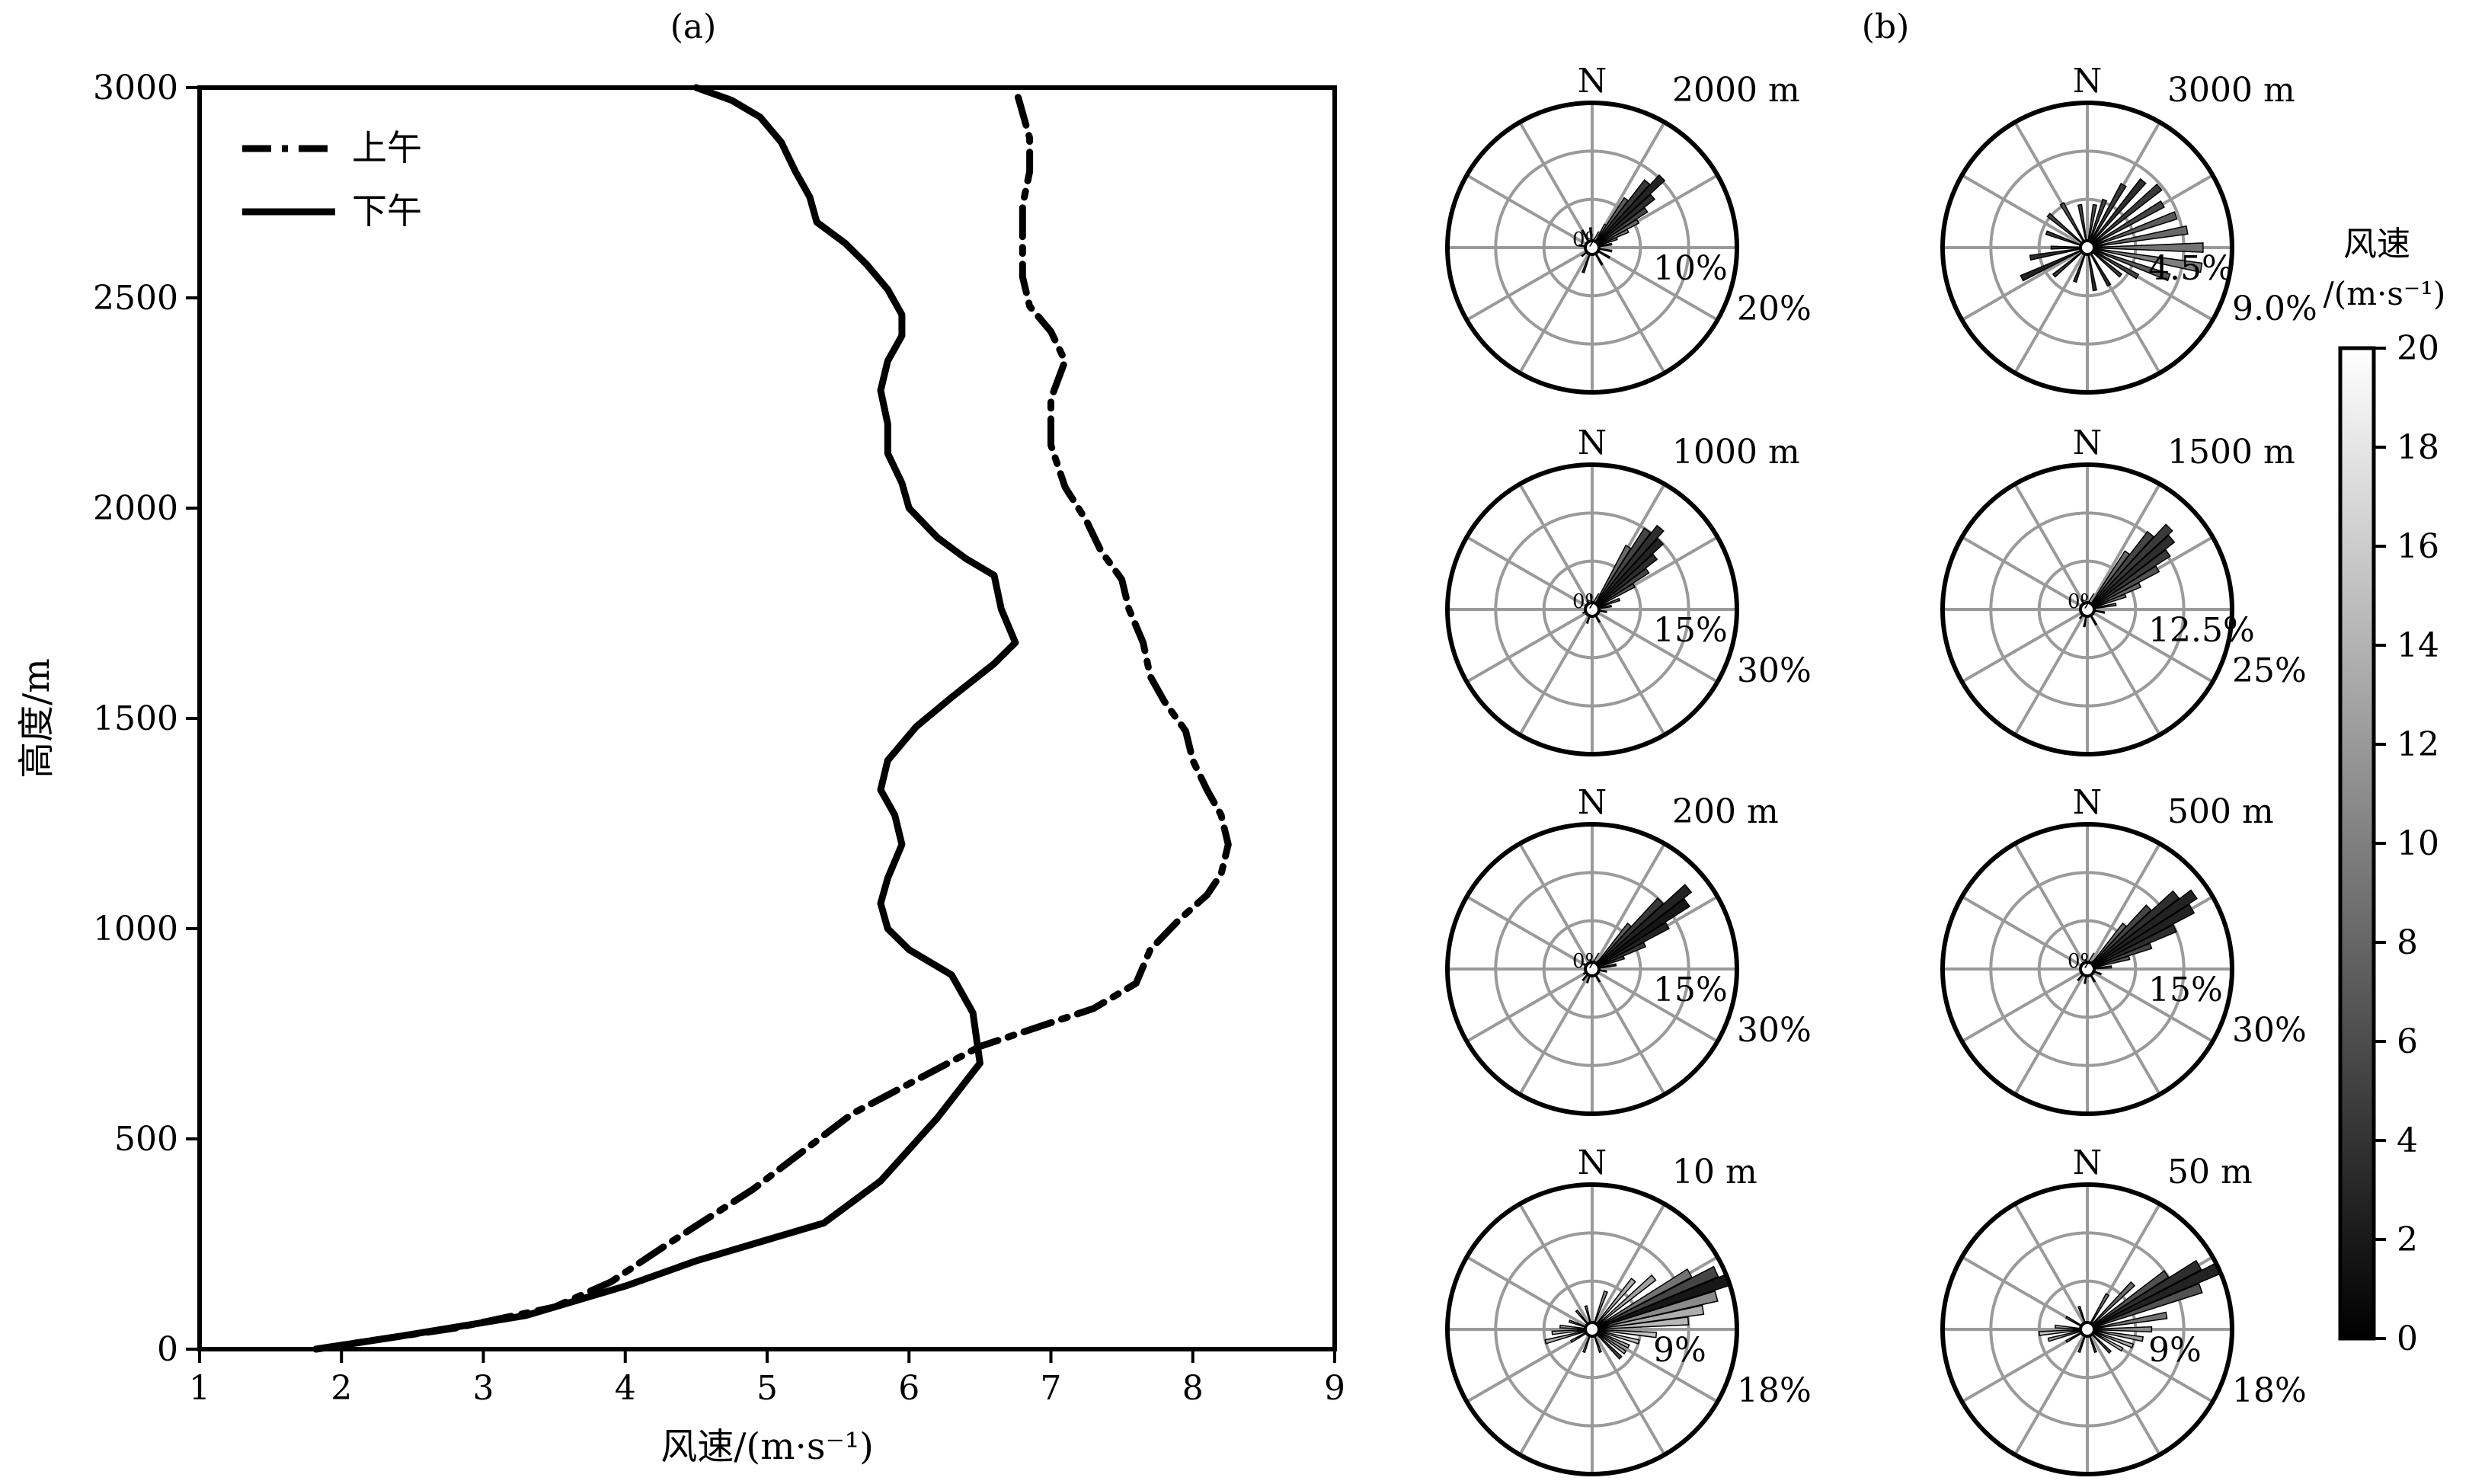  I want to click on wind-rose-200m: N 200 m 0% 15%30%, so click(1628, 949).